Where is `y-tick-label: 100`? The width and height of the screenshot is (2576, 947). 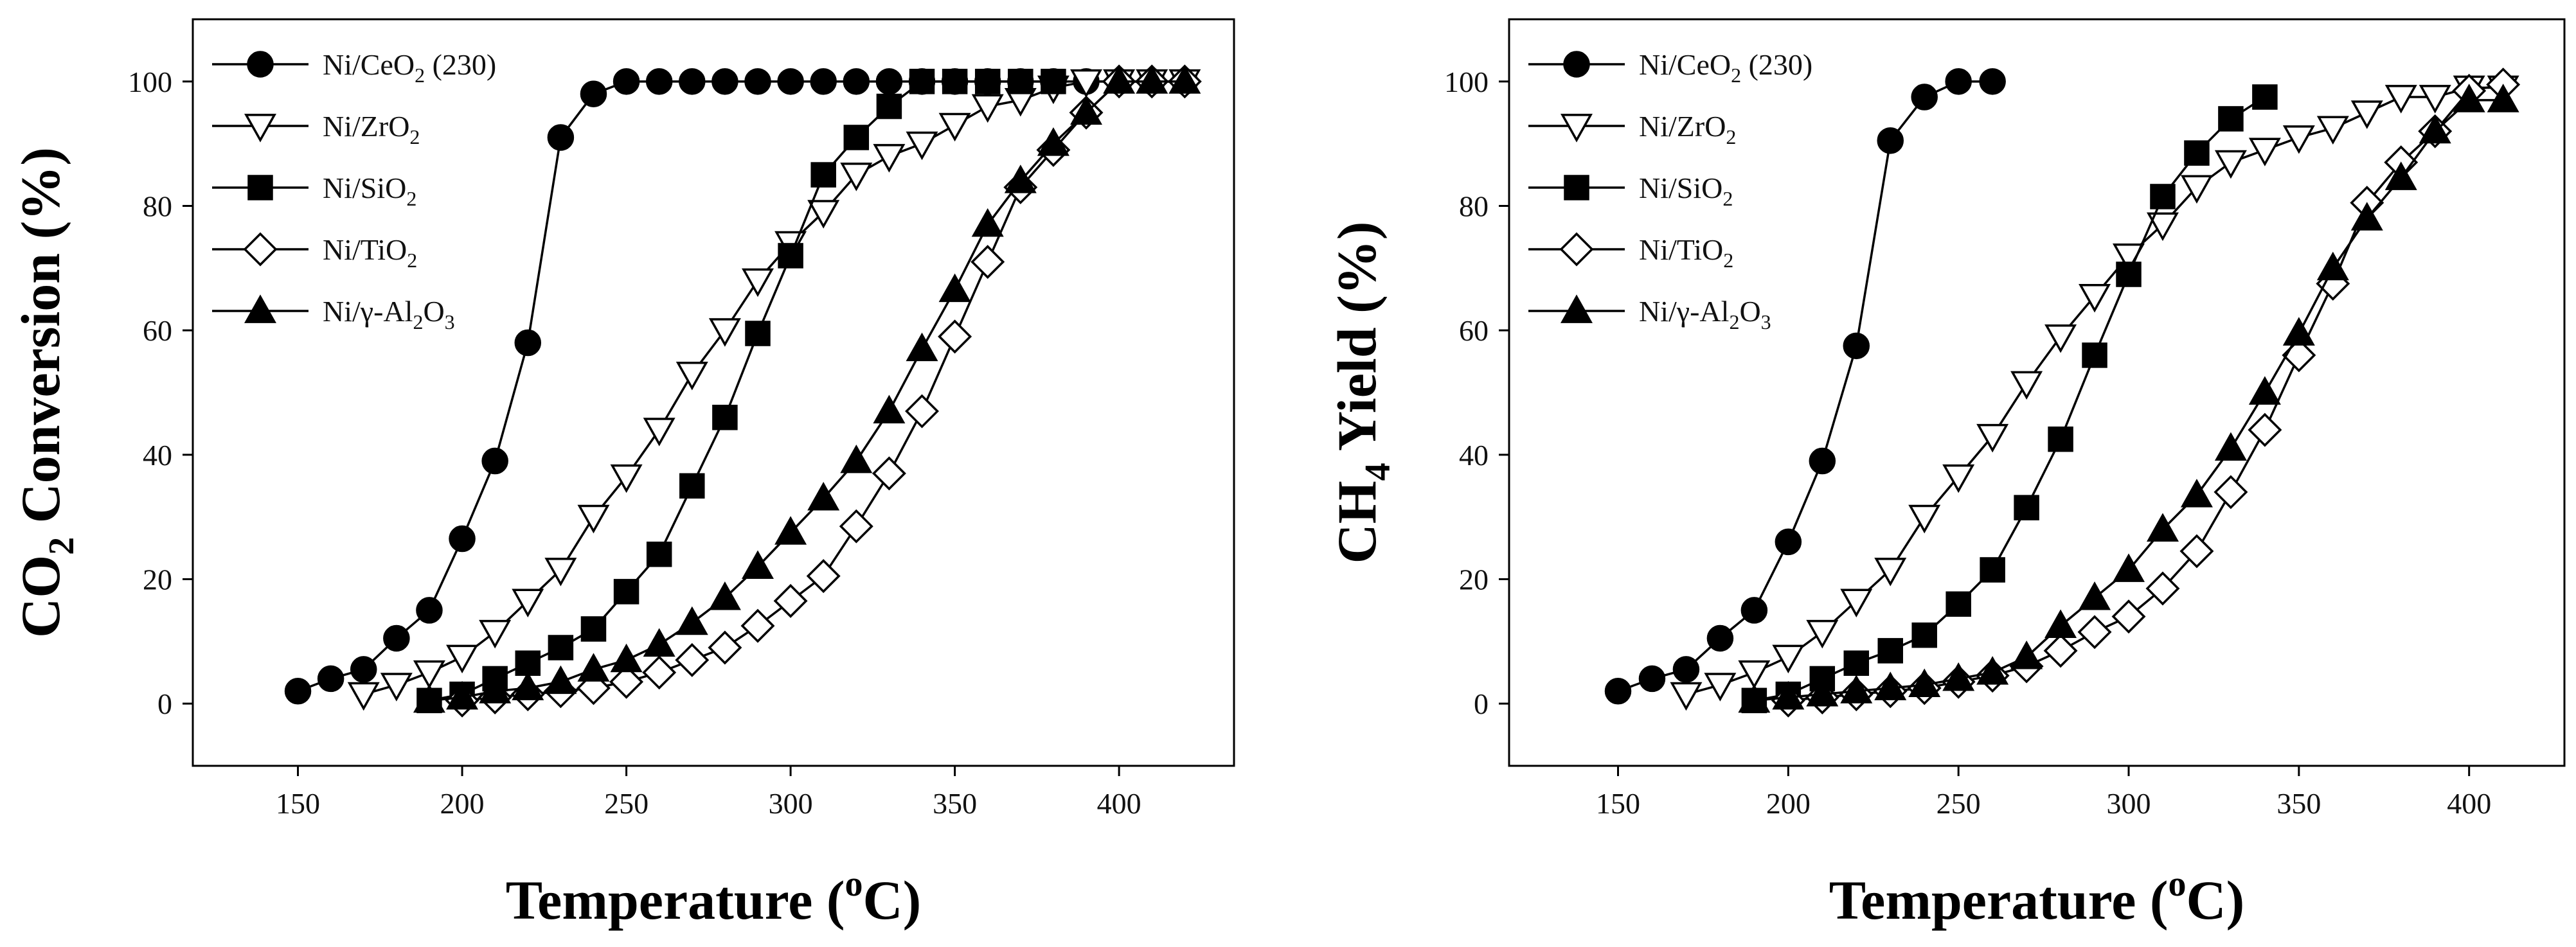 y-tick-label: 100 is located at coordinates (150, 82).